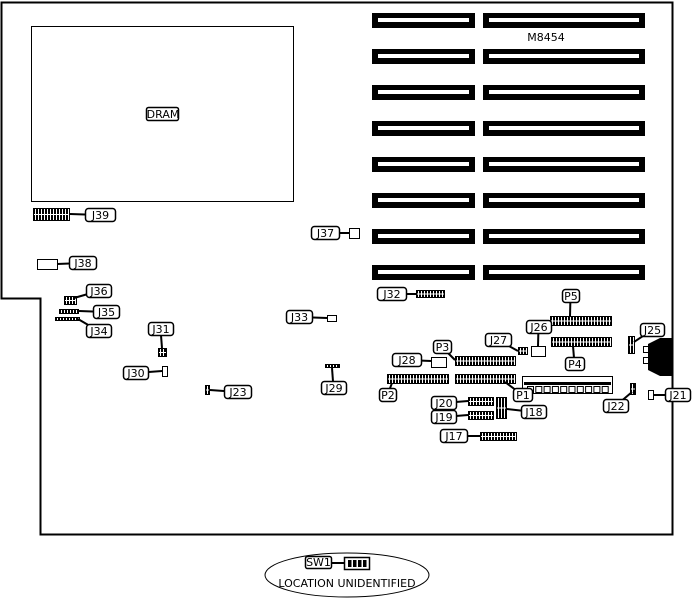 Image resolution: width=695 pixels, height=599 pixels. I want to click on label-j29-text: J29, so click(333, 388).